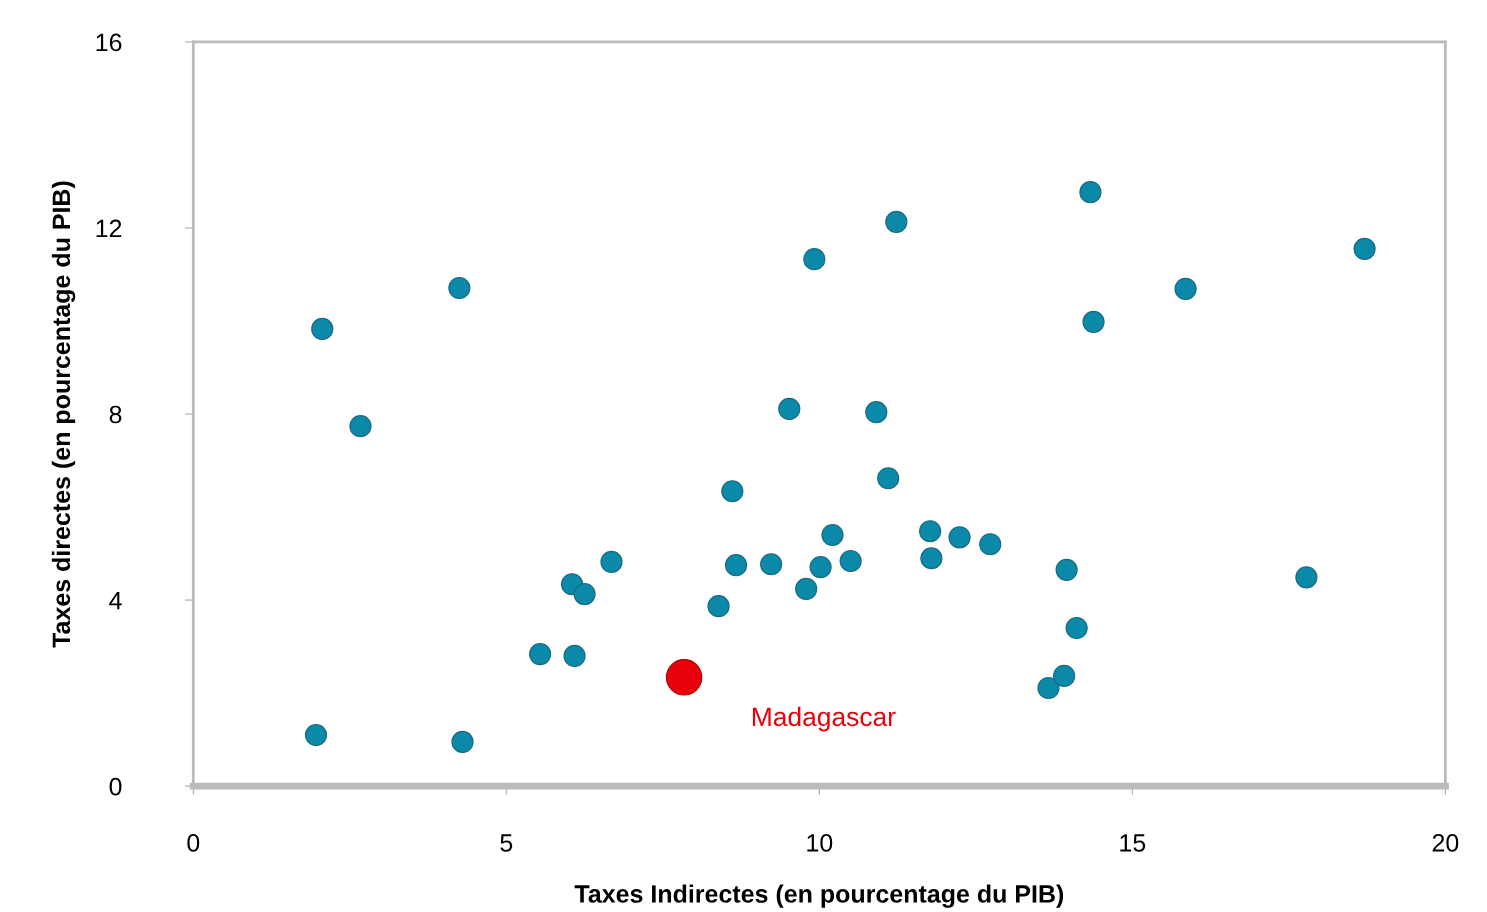  Describe the element at coordinates (63, 414) in the screenshot. I see `y-axis-title: Taxes directes (en pourcentage du PIB)` at that location.